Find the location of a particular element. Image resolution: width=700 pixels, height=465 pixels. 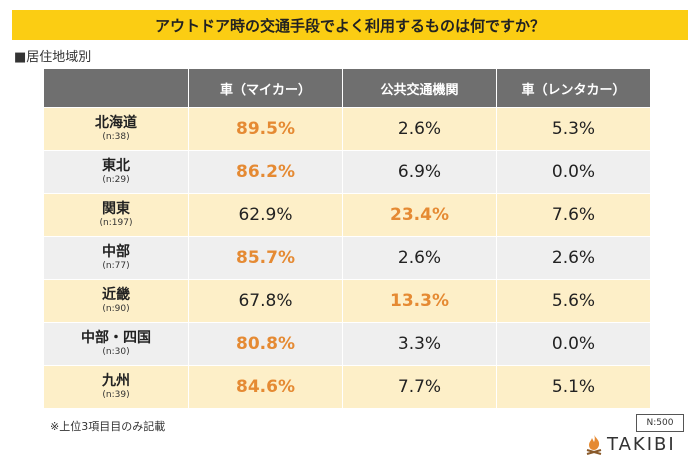

header-blank-cell is located at coordinates (116, 88).